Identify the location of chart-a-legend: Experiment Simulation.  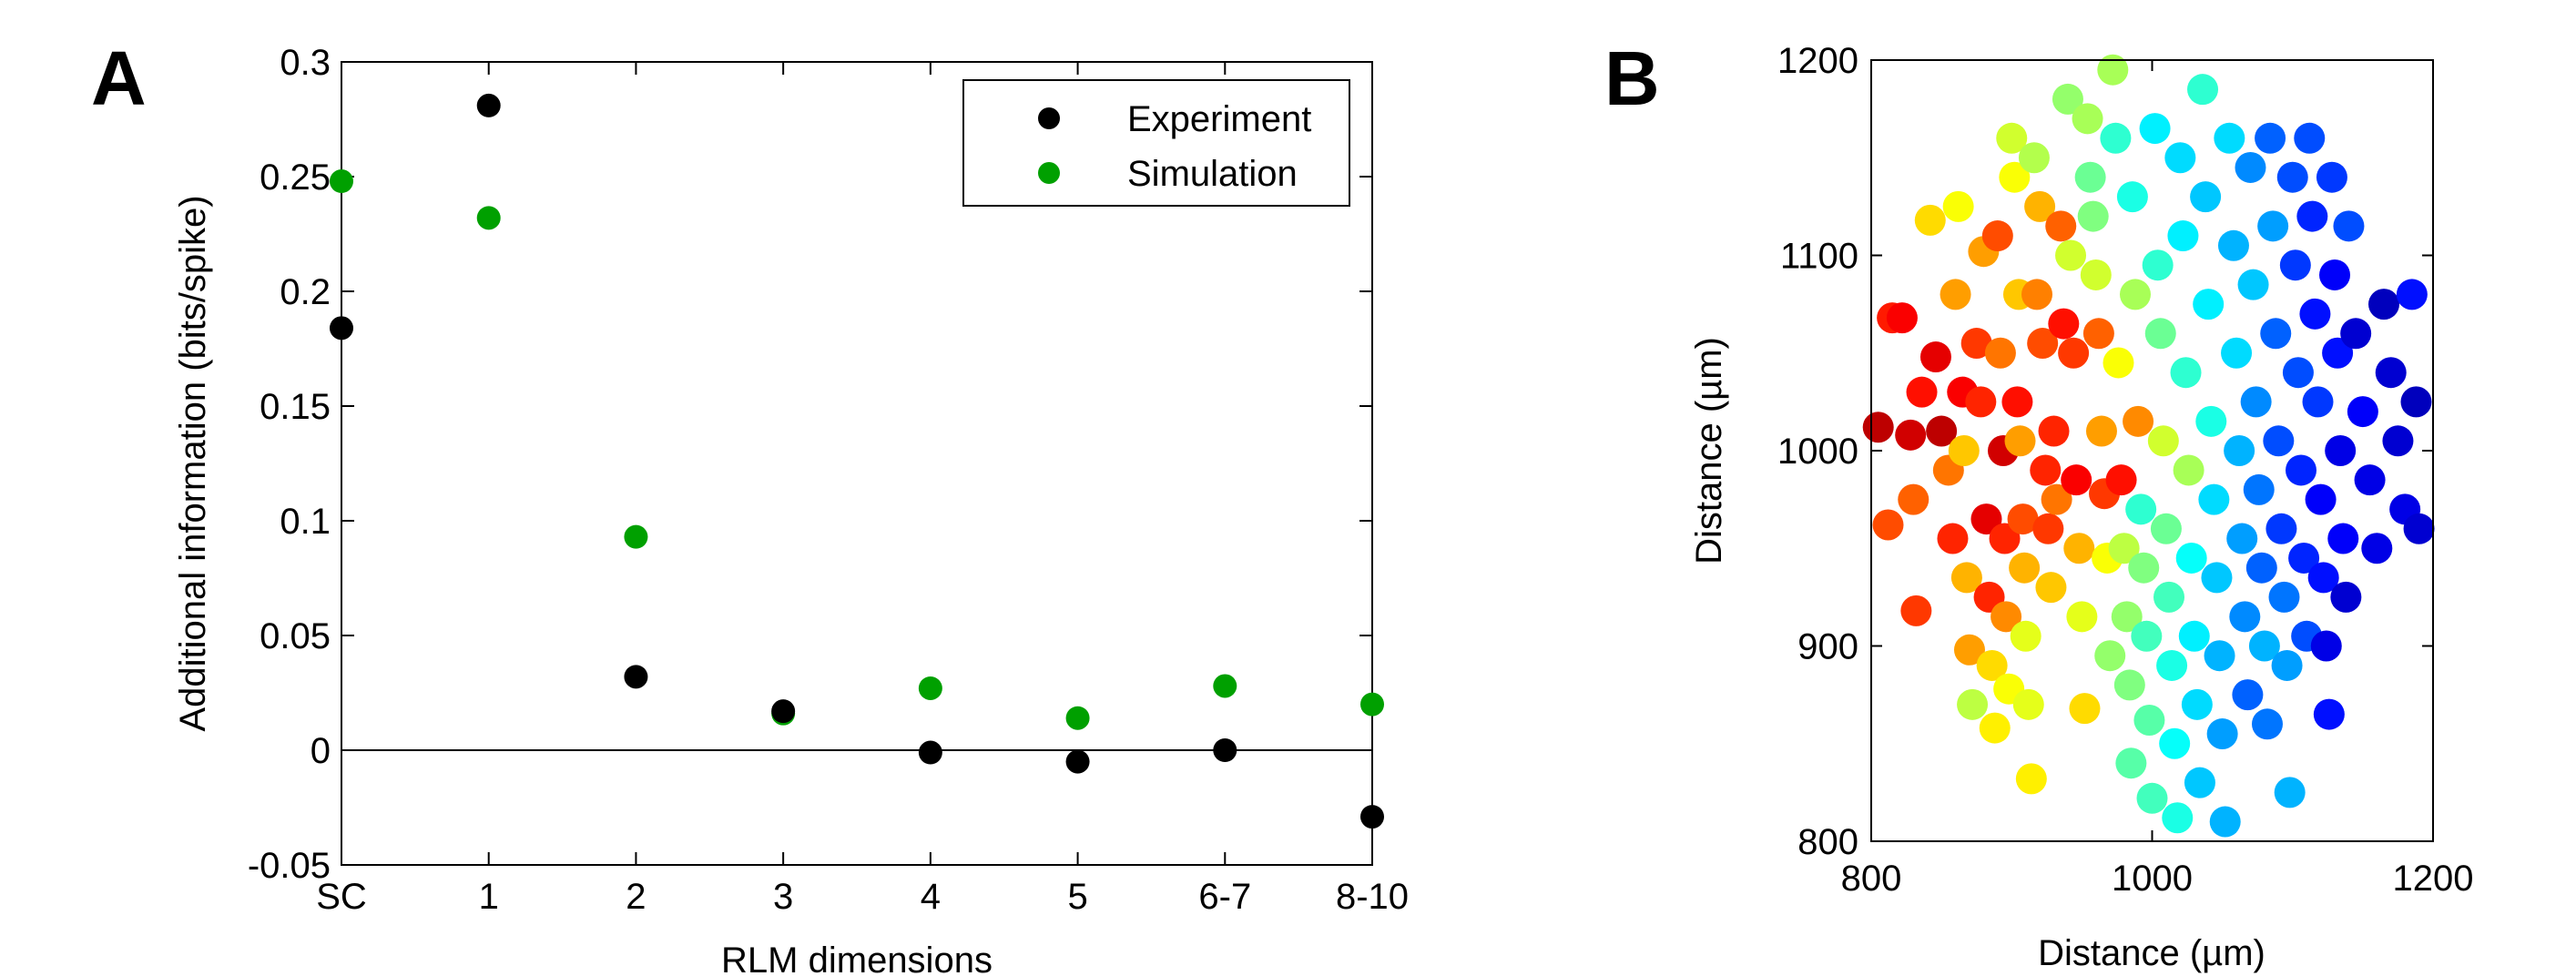
(1156, 143).